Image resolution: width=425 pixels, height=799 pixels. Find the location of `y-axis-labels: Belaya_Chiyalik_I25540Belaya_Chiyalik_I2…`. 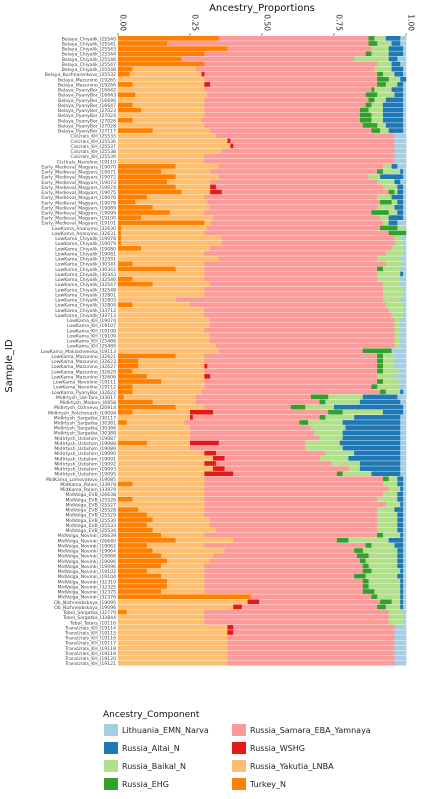

y-axis-labels: Belaya_Chiyalik_I25540Belaya_Chiyalik_I2… is located at coordinates (78, 351).